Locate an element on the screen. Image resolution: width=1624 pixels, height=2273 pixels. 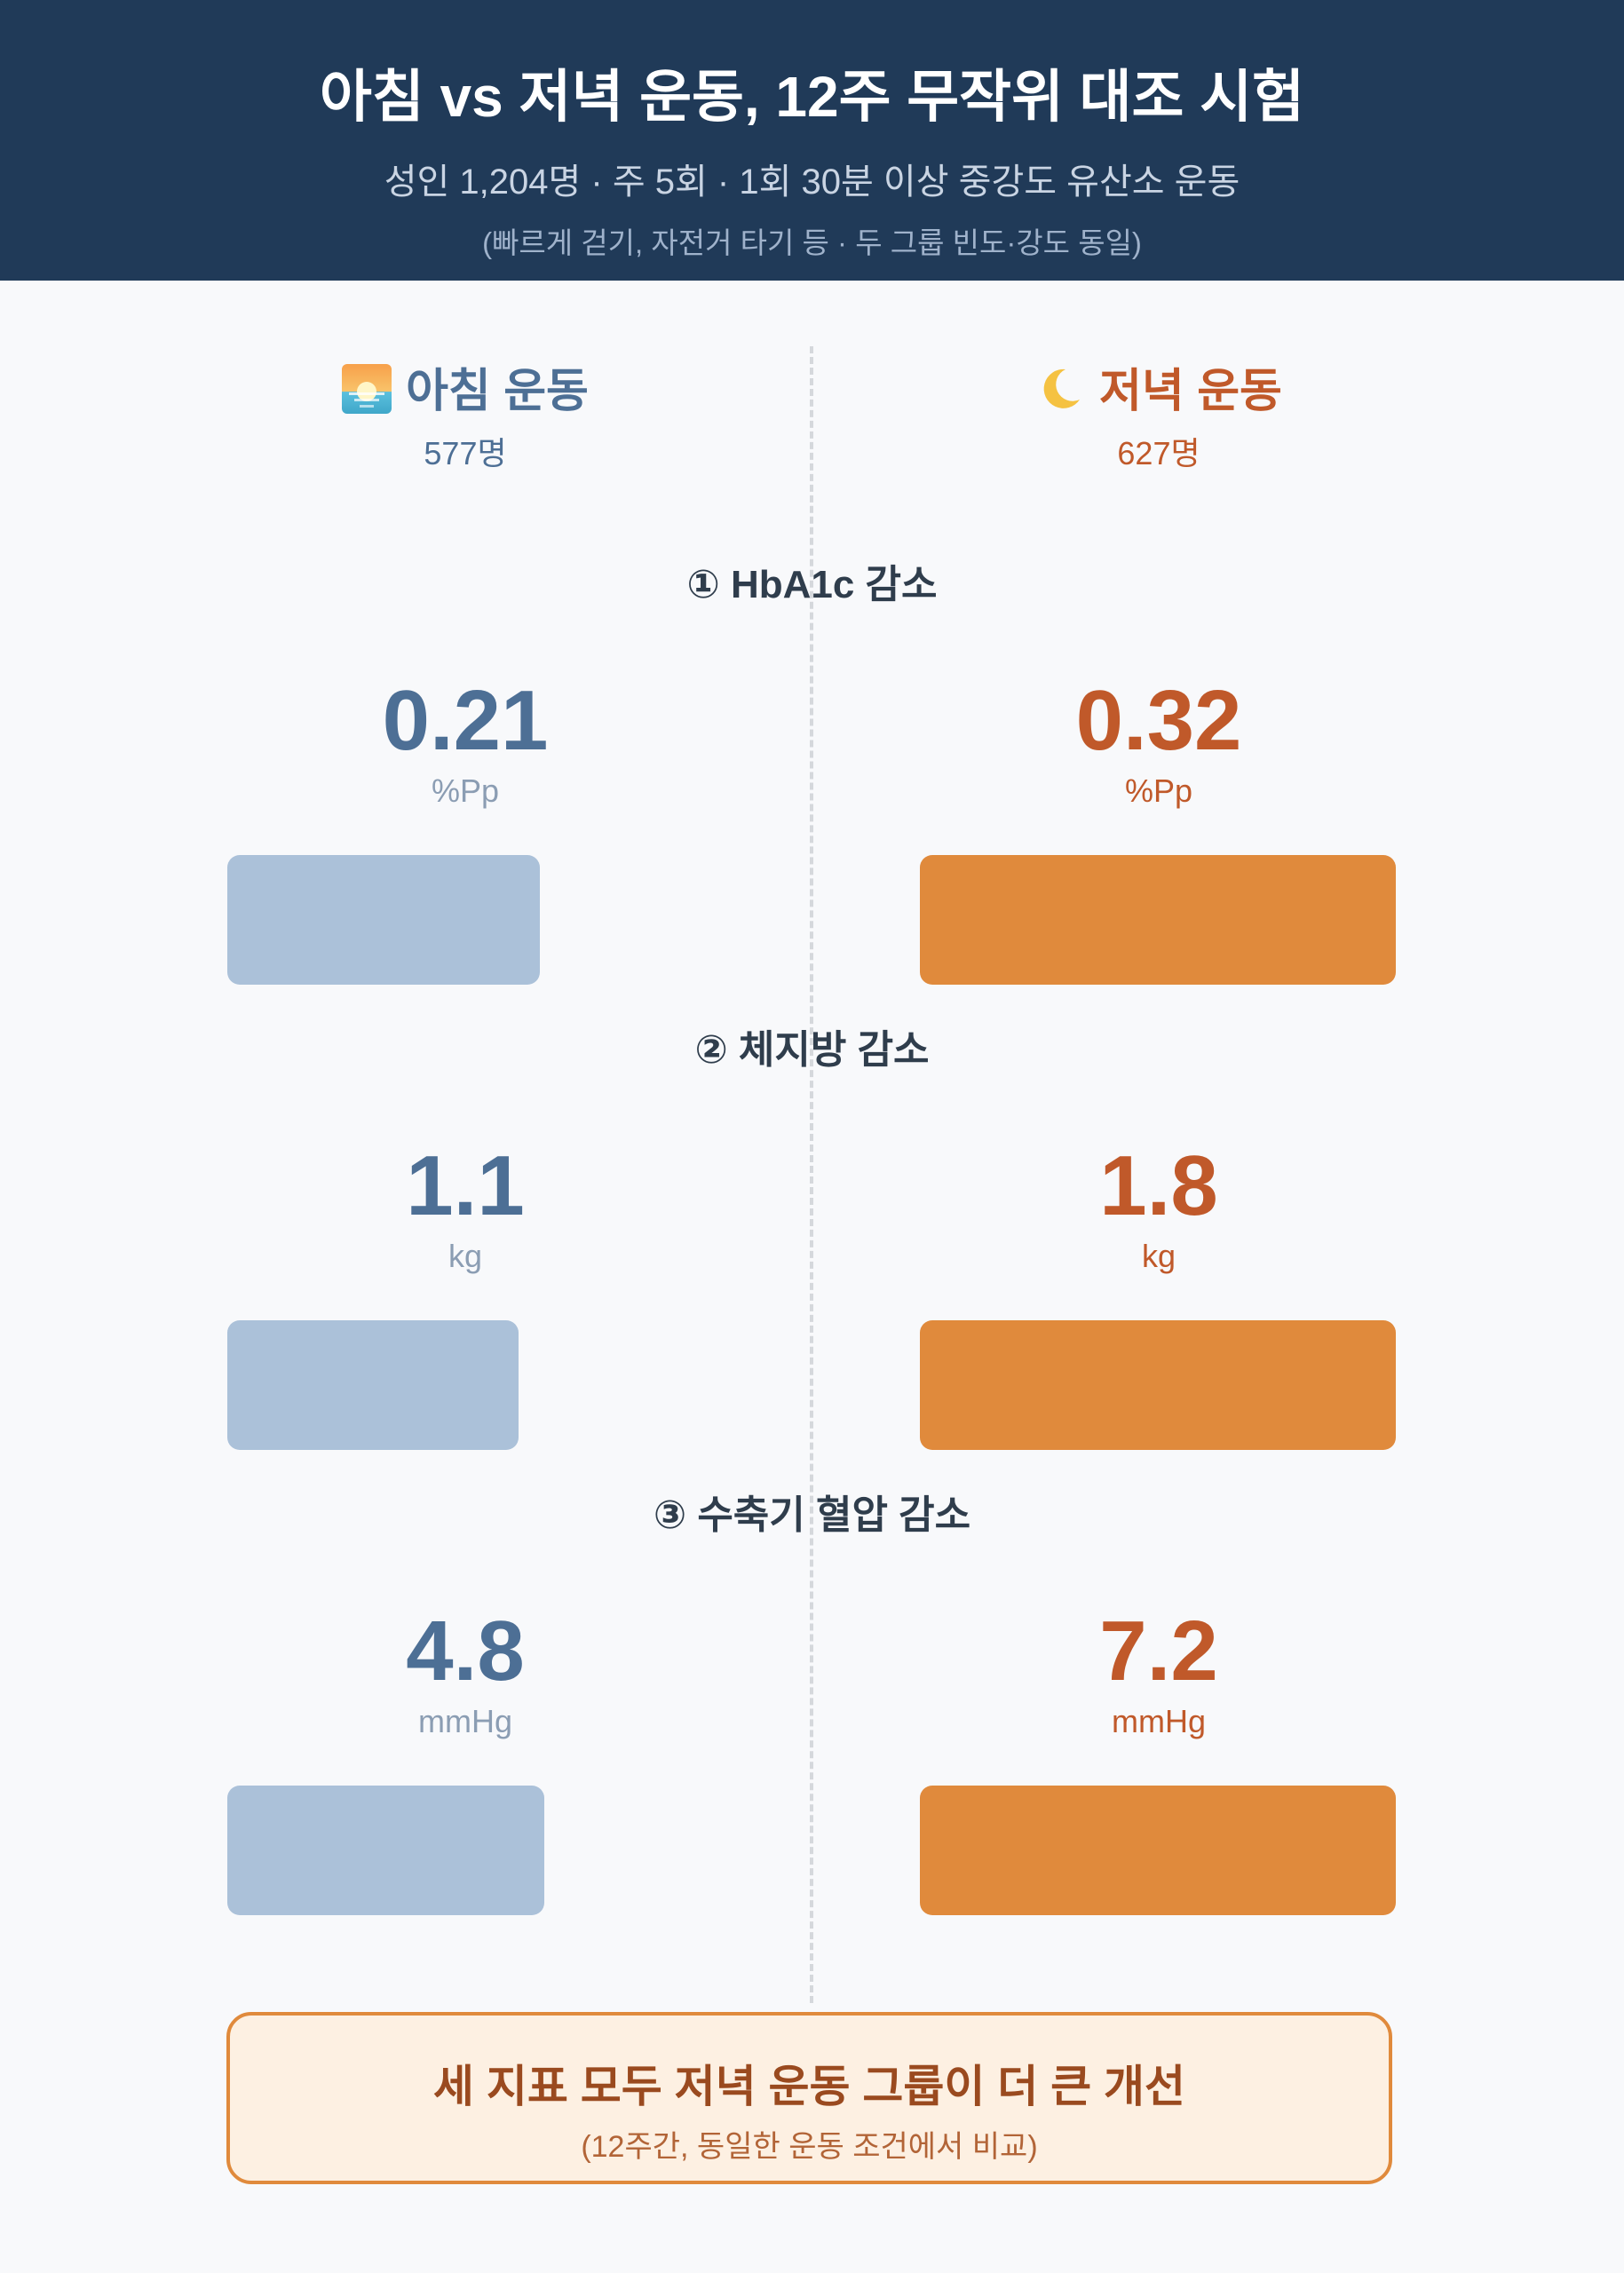
metric-title-2: ② 체지방 감소 is located at coordinates (812, 1050).